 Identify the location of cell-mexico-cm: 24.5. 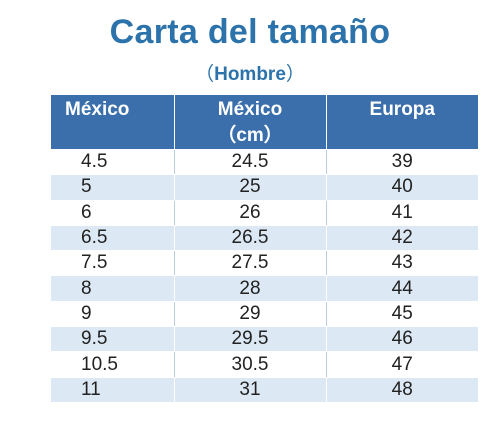
(250, 162).